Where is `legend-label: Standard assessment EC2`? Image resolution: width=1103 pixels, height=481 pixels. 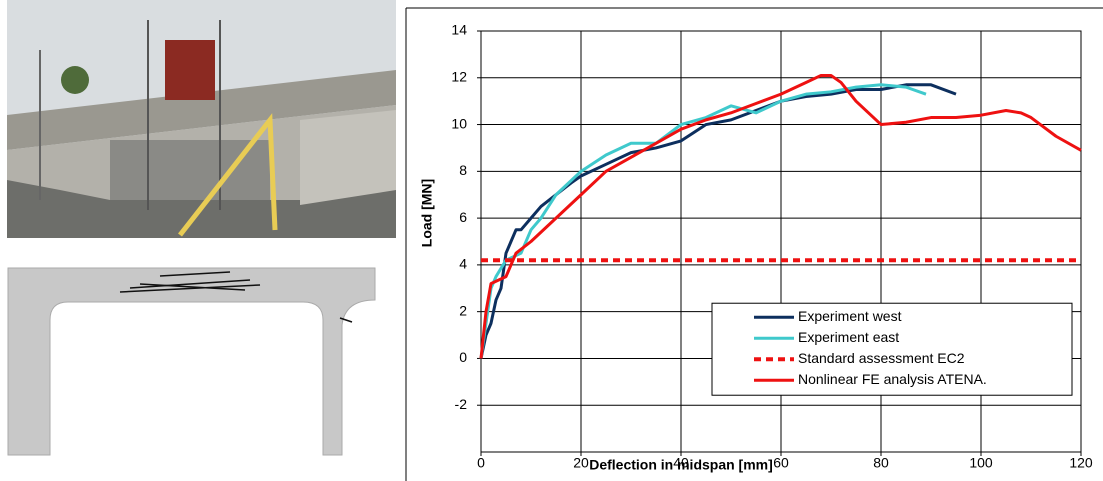 legend-label: Standard assessment EC2 is located at coordinates (881, 358).